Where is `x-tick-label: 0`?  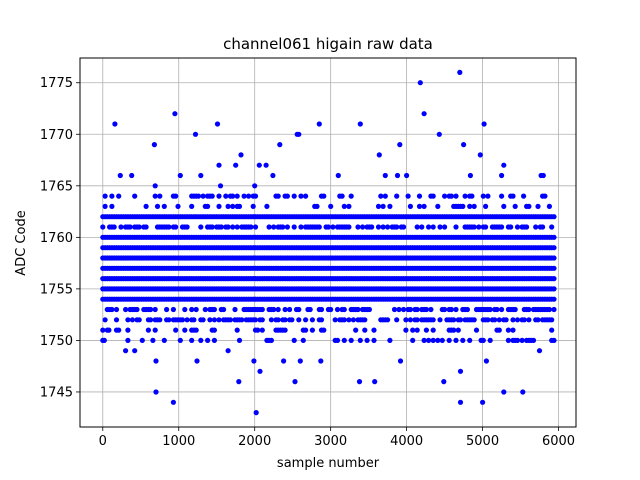 x-tick-label: 0 is located at coordinates (103, 441).